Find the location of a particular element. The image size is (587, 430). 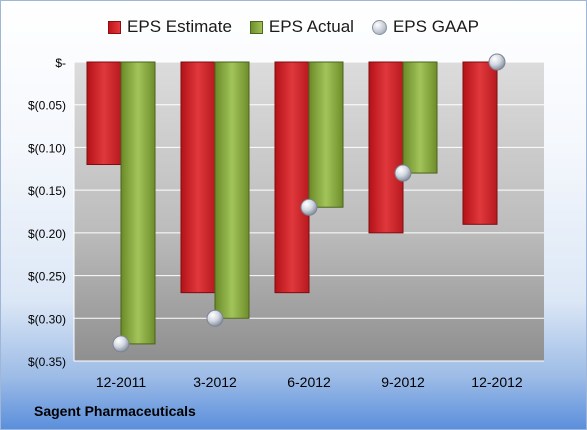

legend: EPS Estimate EPS Actual EPS GAAP is located at coordinates (293, 27).